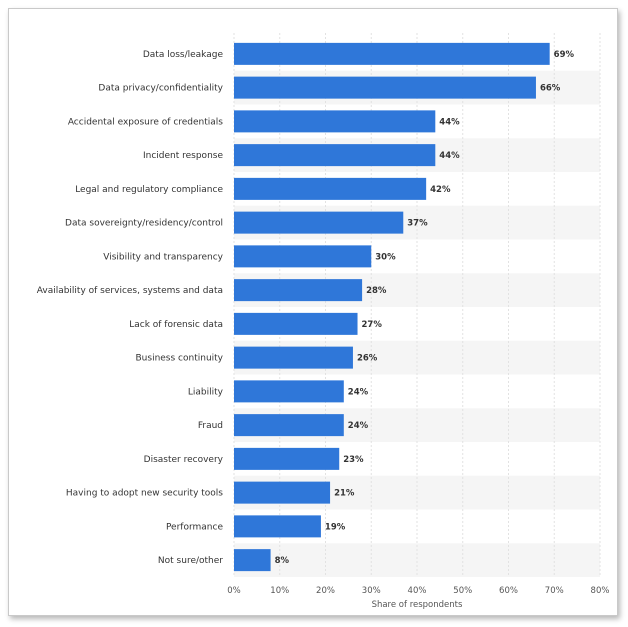 Image resolution: width=628 pixels, height=627 pixels. Describe the element at coordinates (190, 561) in the screenshot. I see `category-label: Not sure/other` at that location.